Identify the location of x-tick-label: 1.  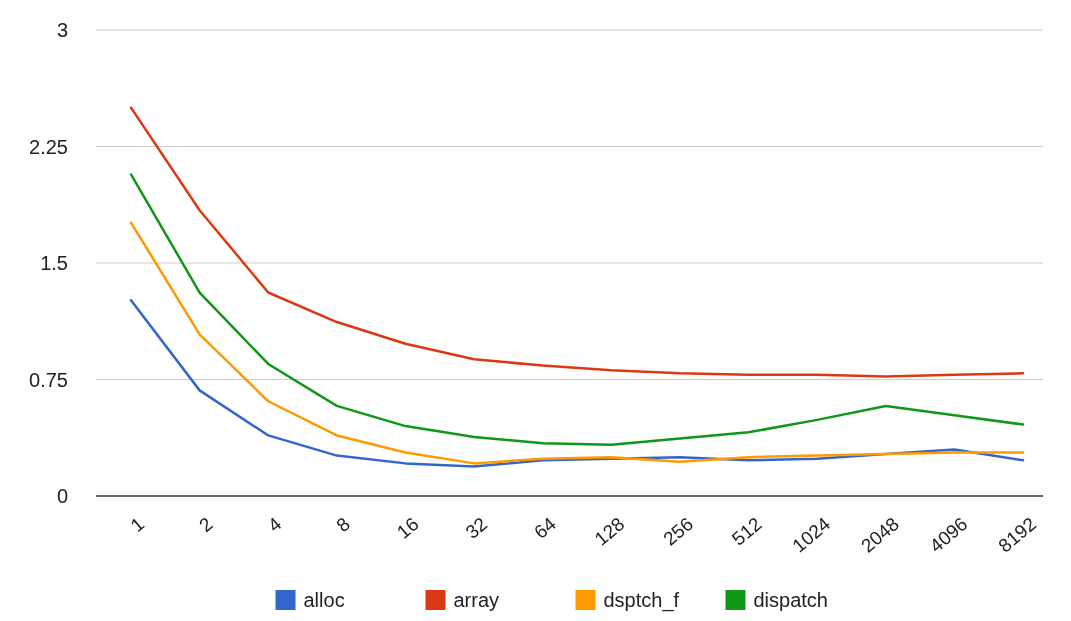
(137, 525).